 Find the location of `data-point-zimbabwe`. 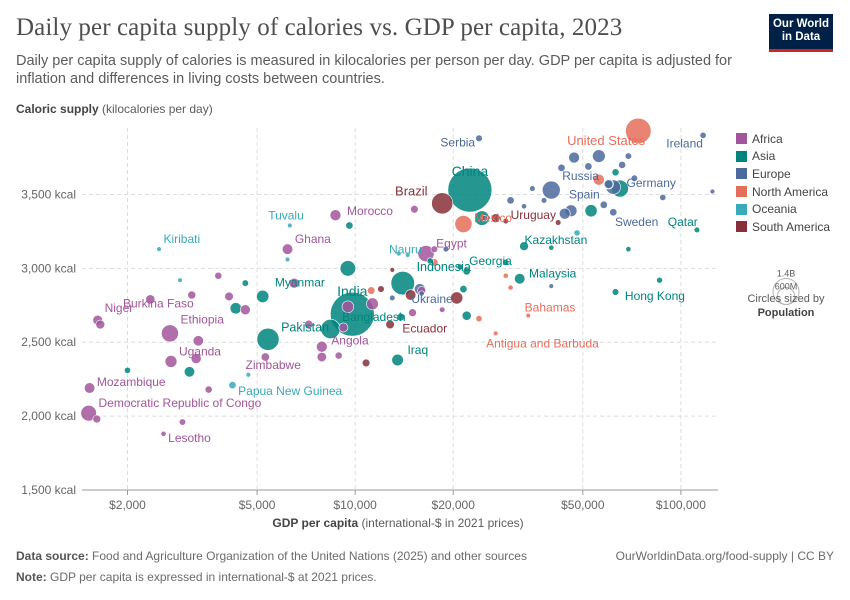

data-point-zimbabwe is located at coordinates (265, 357).